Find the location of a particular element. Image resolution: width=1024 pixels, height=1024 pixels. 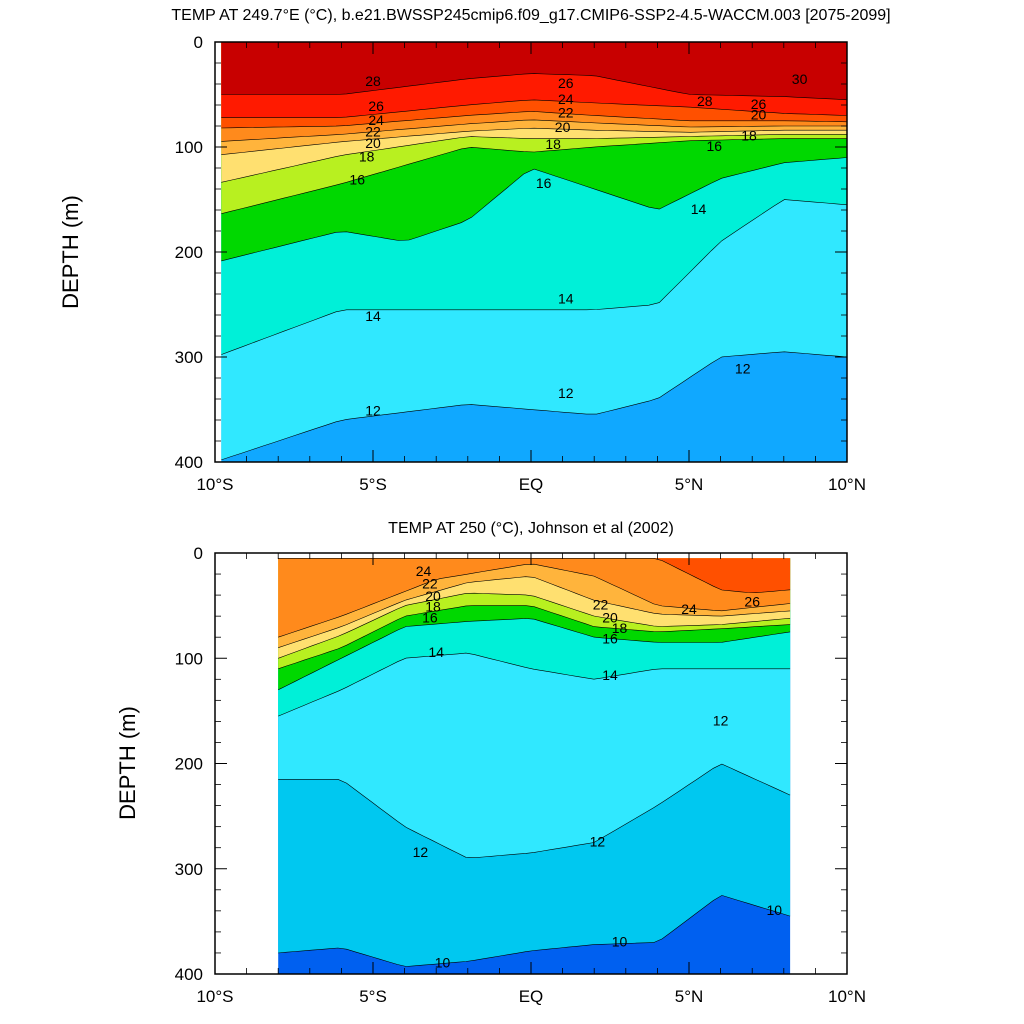

contour-label: 30 is located at coordinates (800, 79).